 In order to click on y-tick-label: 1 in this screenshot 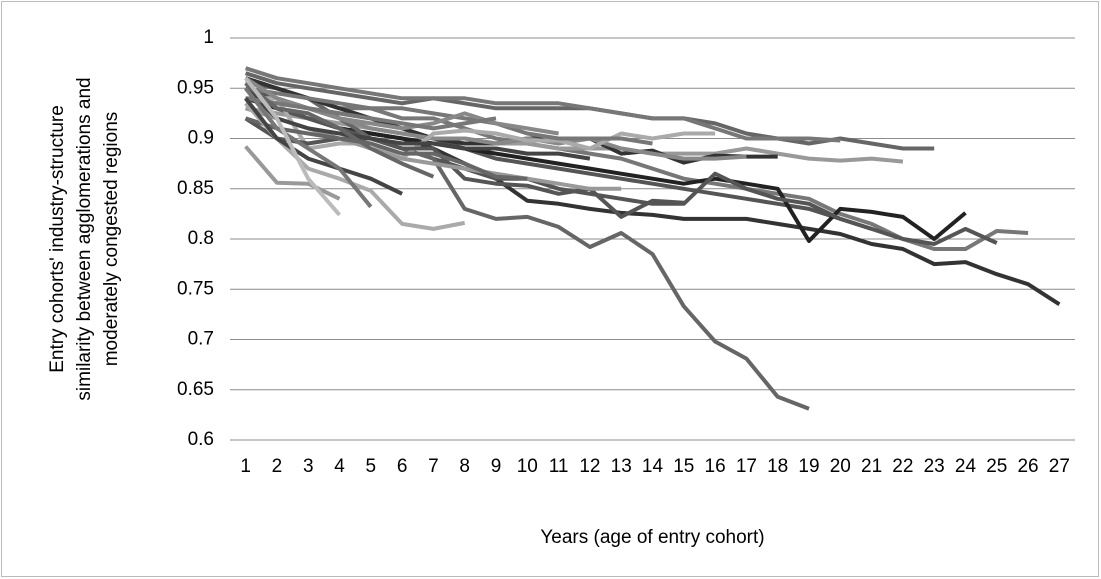, I will do `click(208, 37)`.